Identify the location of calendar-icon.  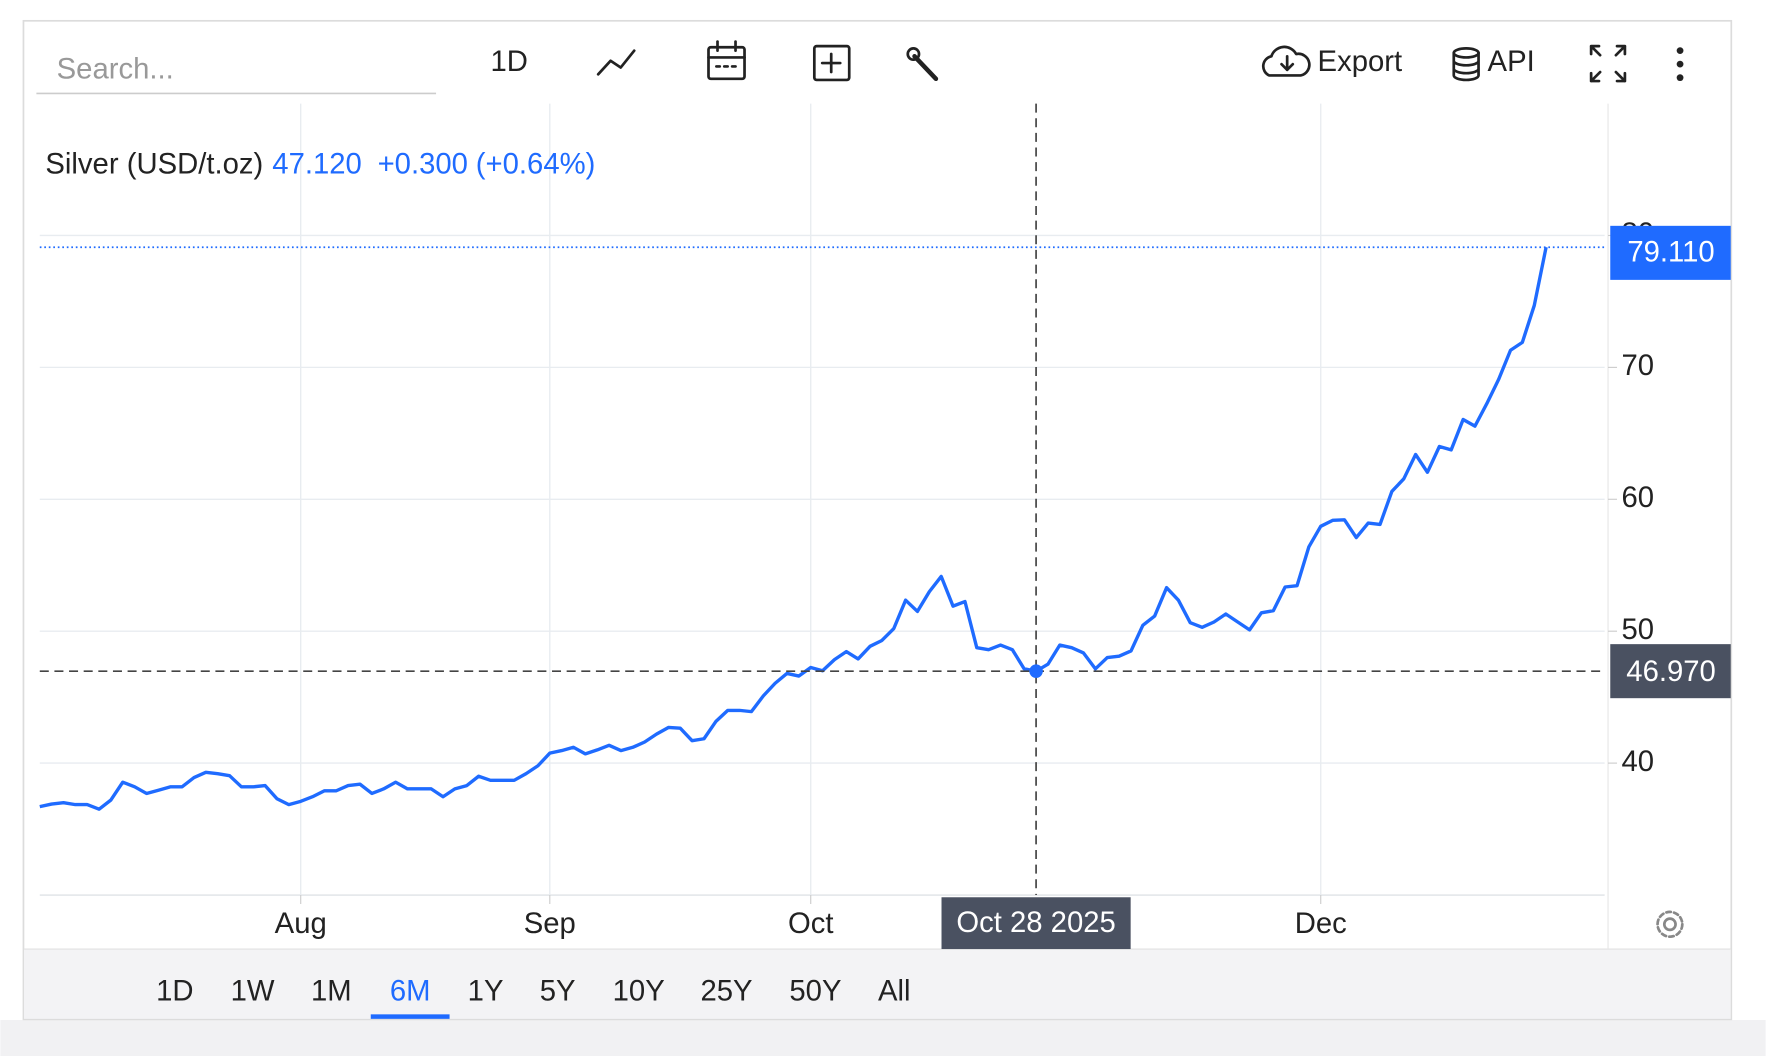
(726, 60).